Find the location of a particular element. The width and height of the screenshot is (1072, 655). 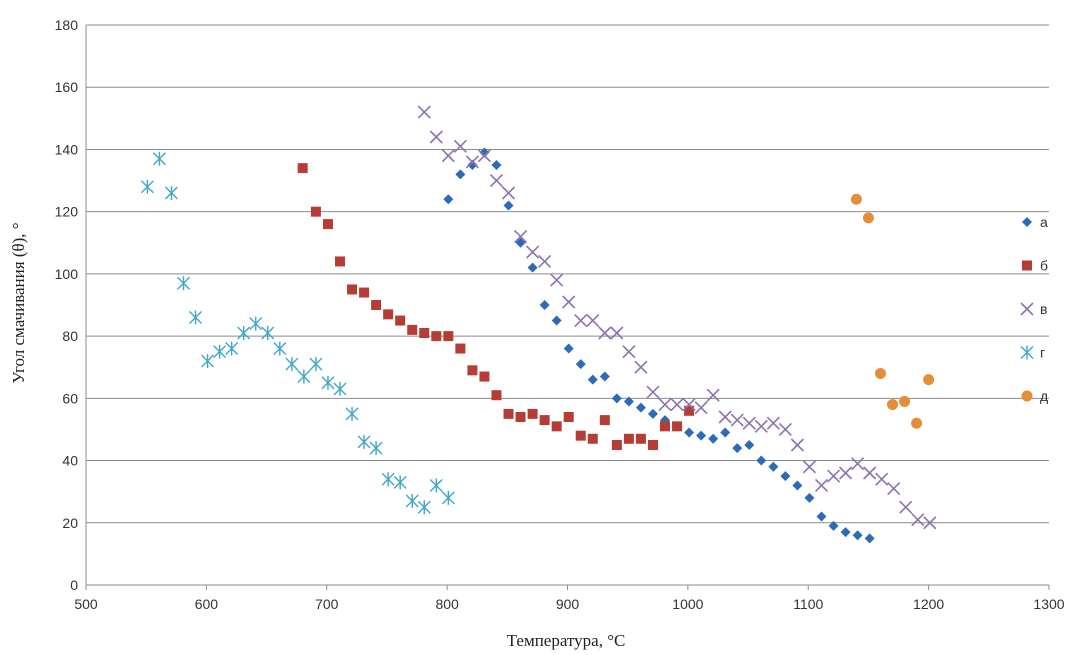

point-в-26 is located at coordinates (737, 420).